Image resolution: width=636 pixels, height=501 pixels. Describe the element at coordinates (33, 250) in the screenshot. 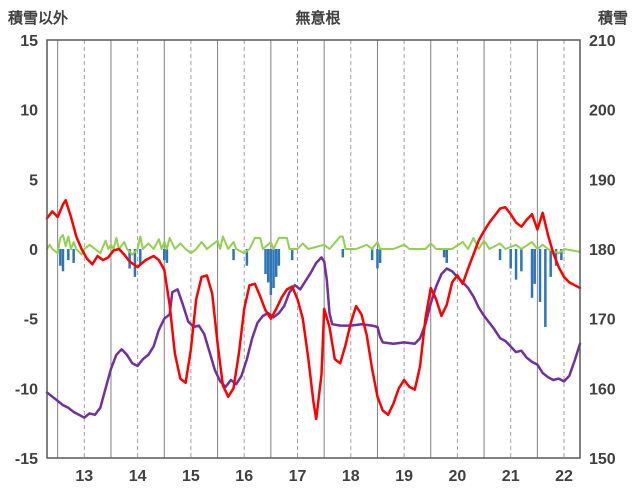

I see `left-axis-tick-label: 0` at that location.